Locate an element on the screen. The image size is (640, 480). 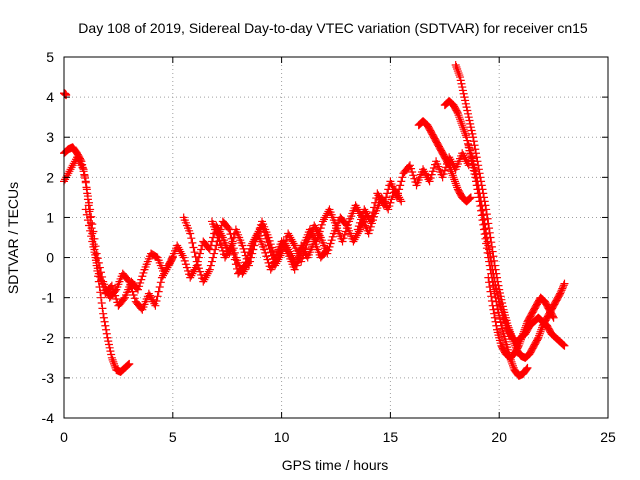
y-axis-label: SDTVAR / TECUs is located at coordinates (13, 238).